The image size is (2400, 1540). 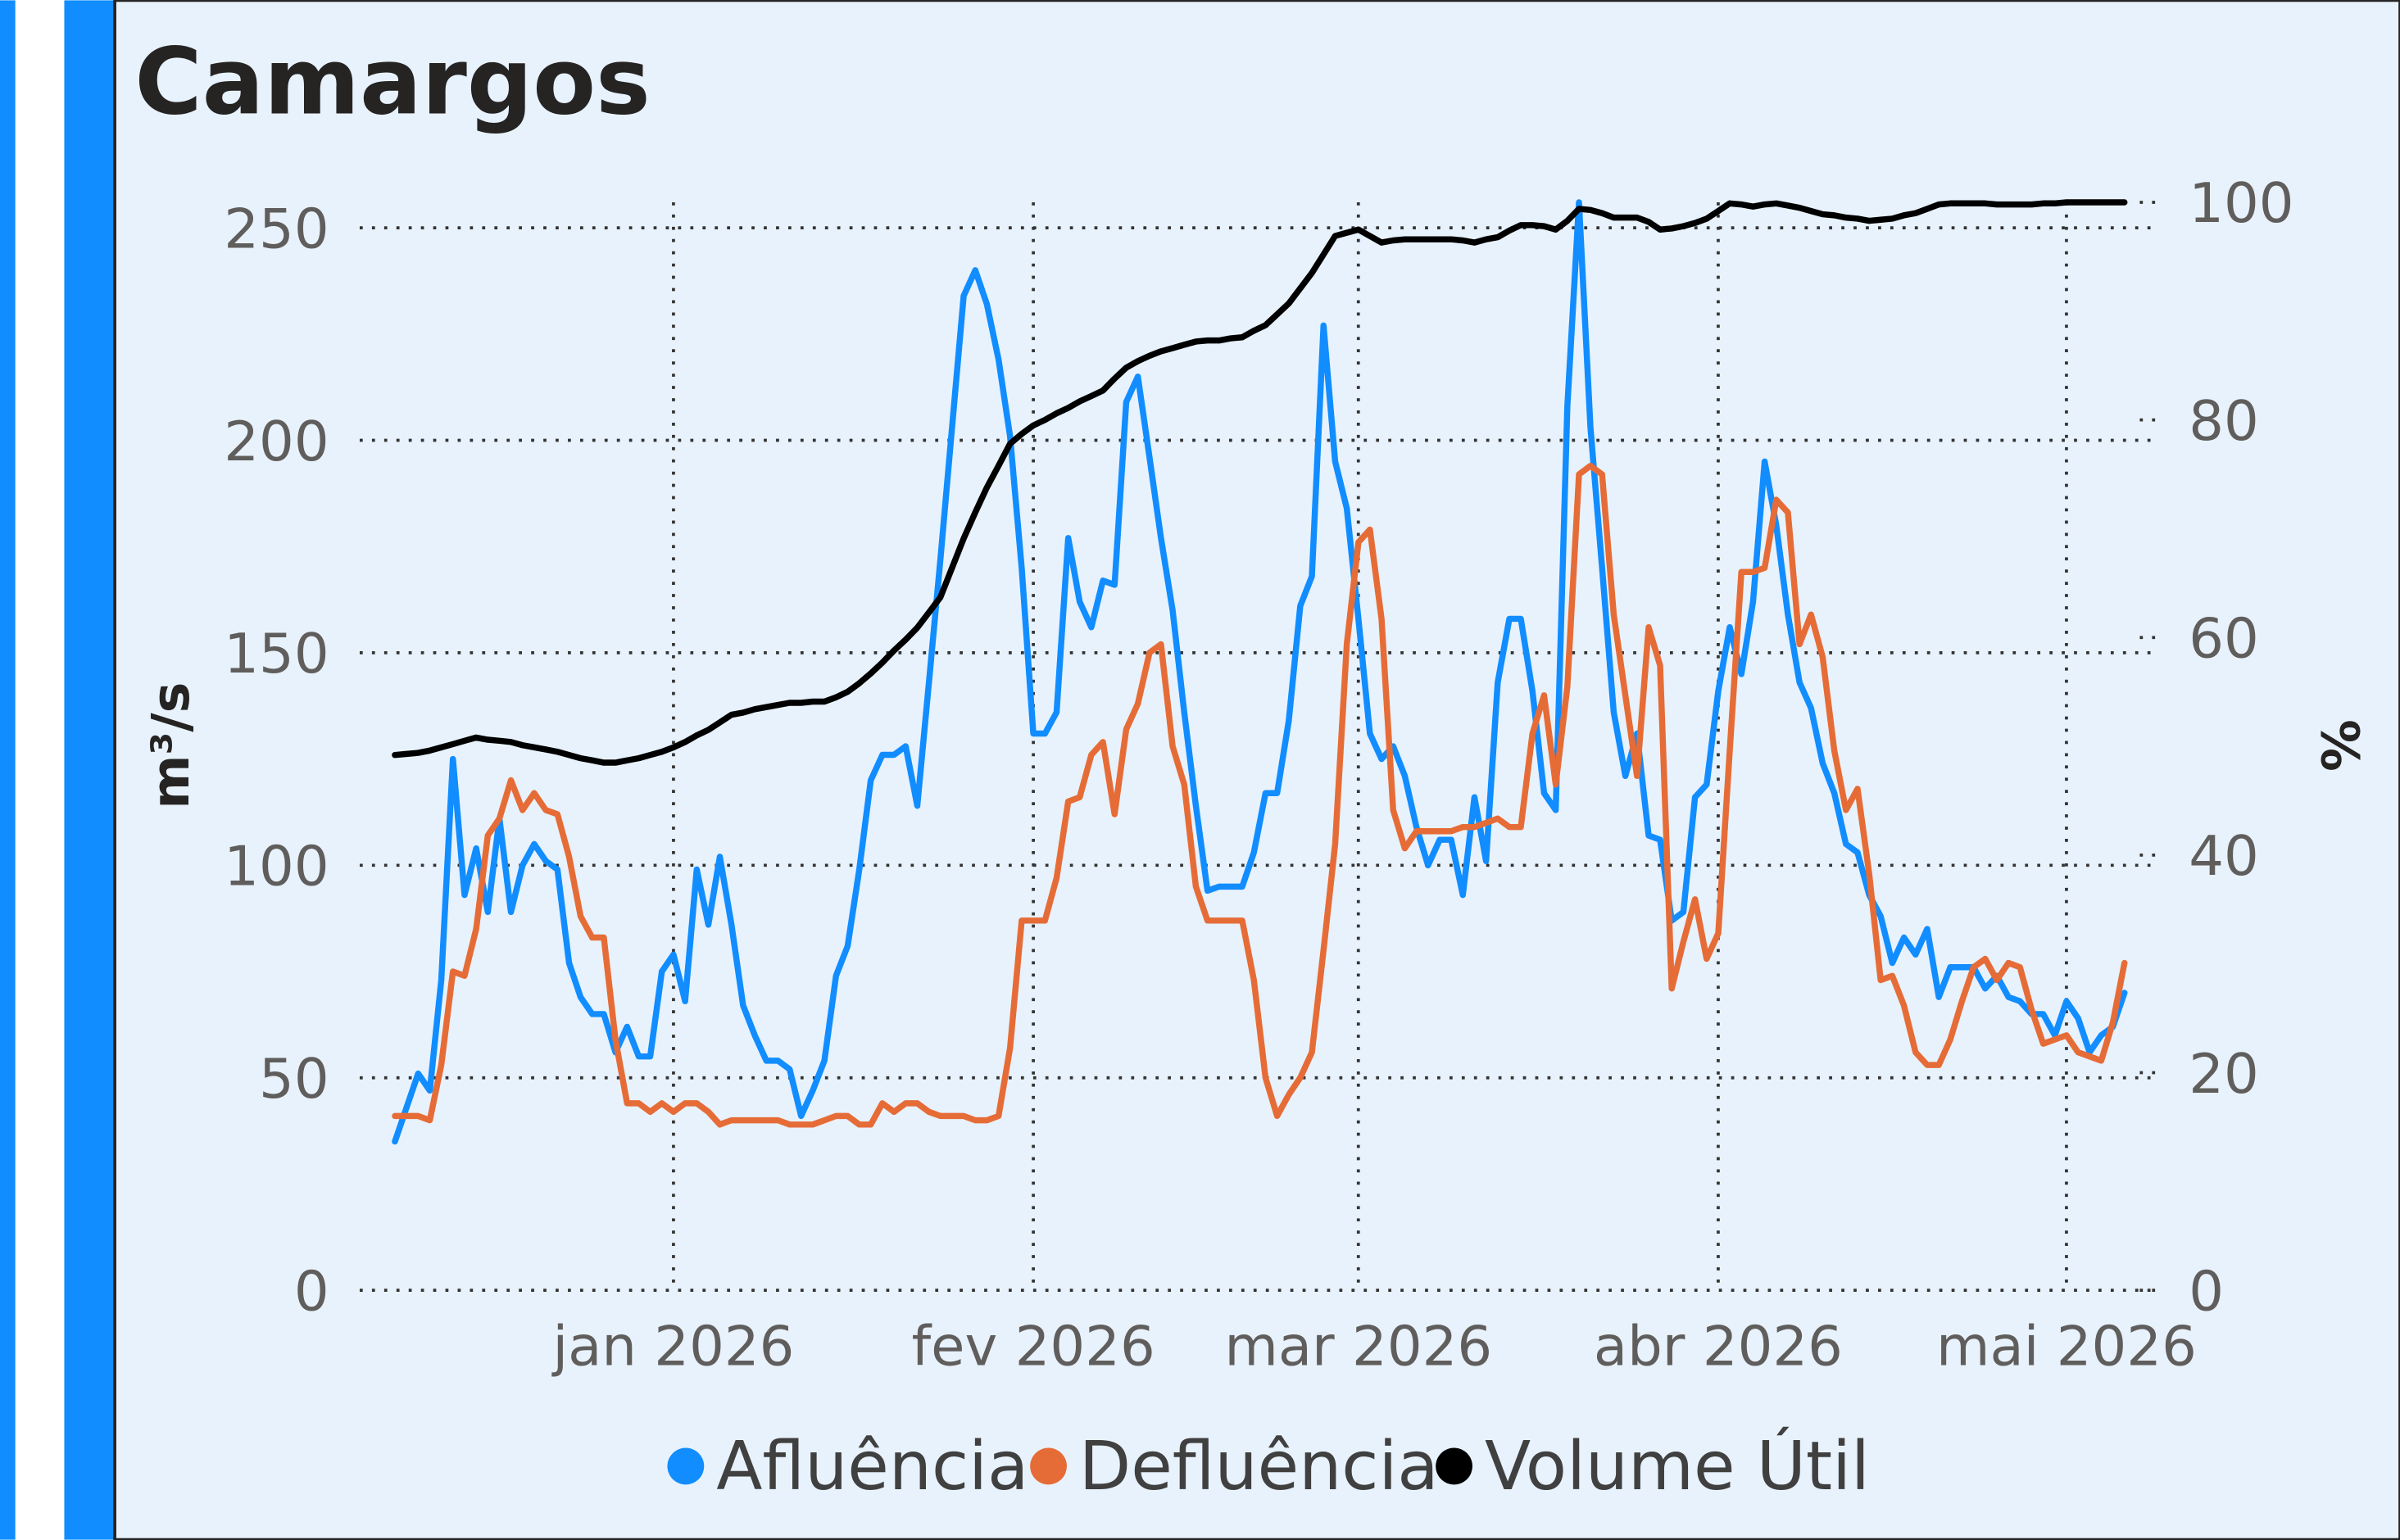 I want to click on x-tick-label: fev 2026, so click(x=1033, y=1347).